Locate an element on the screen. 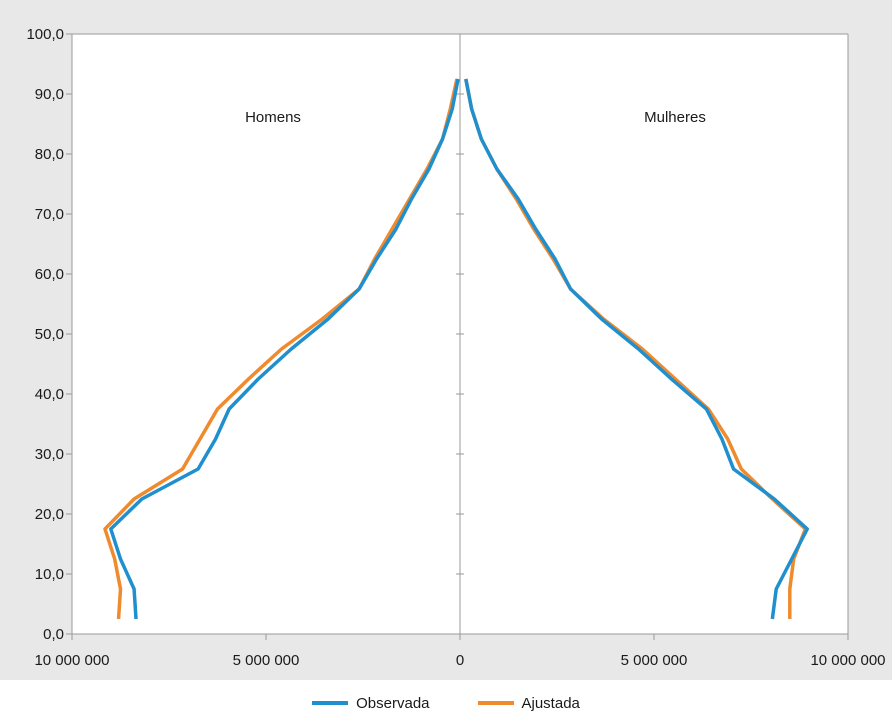 The image size is (892, 720). legend-label-observada: Observada is located at coordinates (393, 703).